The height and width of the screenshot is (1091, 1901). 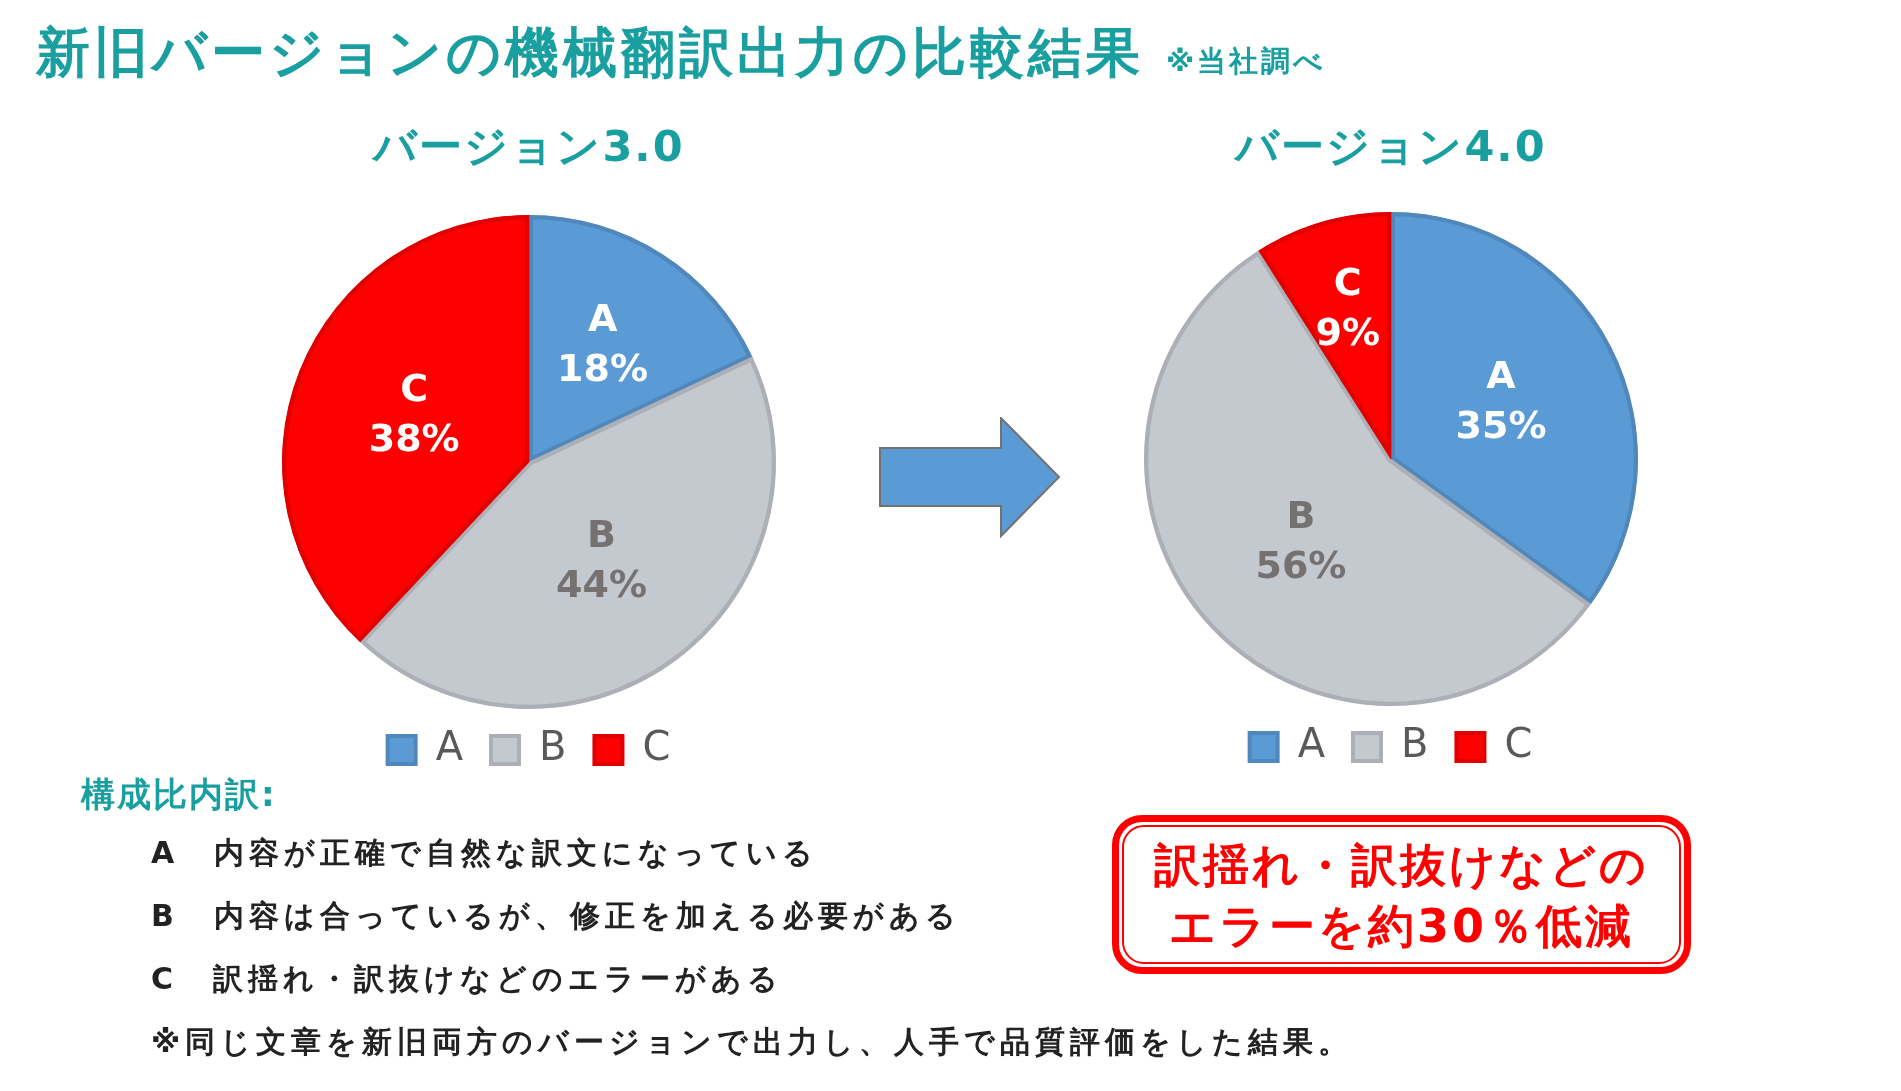 I want to click on text: B 内容は合っているが、修正を加える必要がある, so click(x=556, y=915).